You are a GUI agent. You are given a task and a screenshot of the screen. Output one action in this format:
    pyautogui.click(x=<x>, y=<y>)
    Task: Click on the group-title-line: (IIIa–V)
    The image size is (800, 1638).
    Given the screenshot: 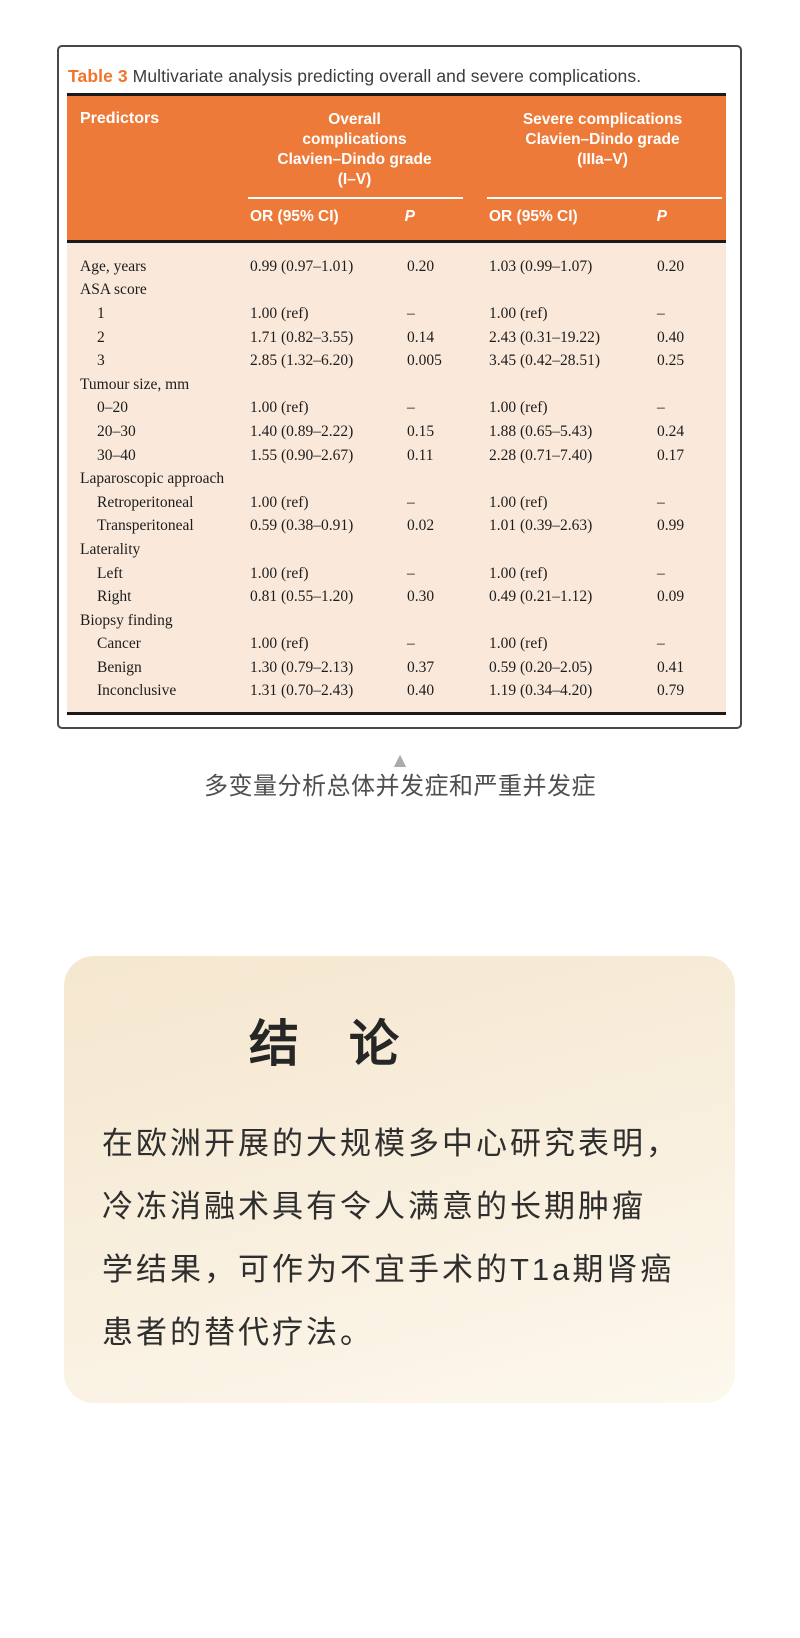 What is the action you would take?
    pyautogui.click(x=602, y=159)
    